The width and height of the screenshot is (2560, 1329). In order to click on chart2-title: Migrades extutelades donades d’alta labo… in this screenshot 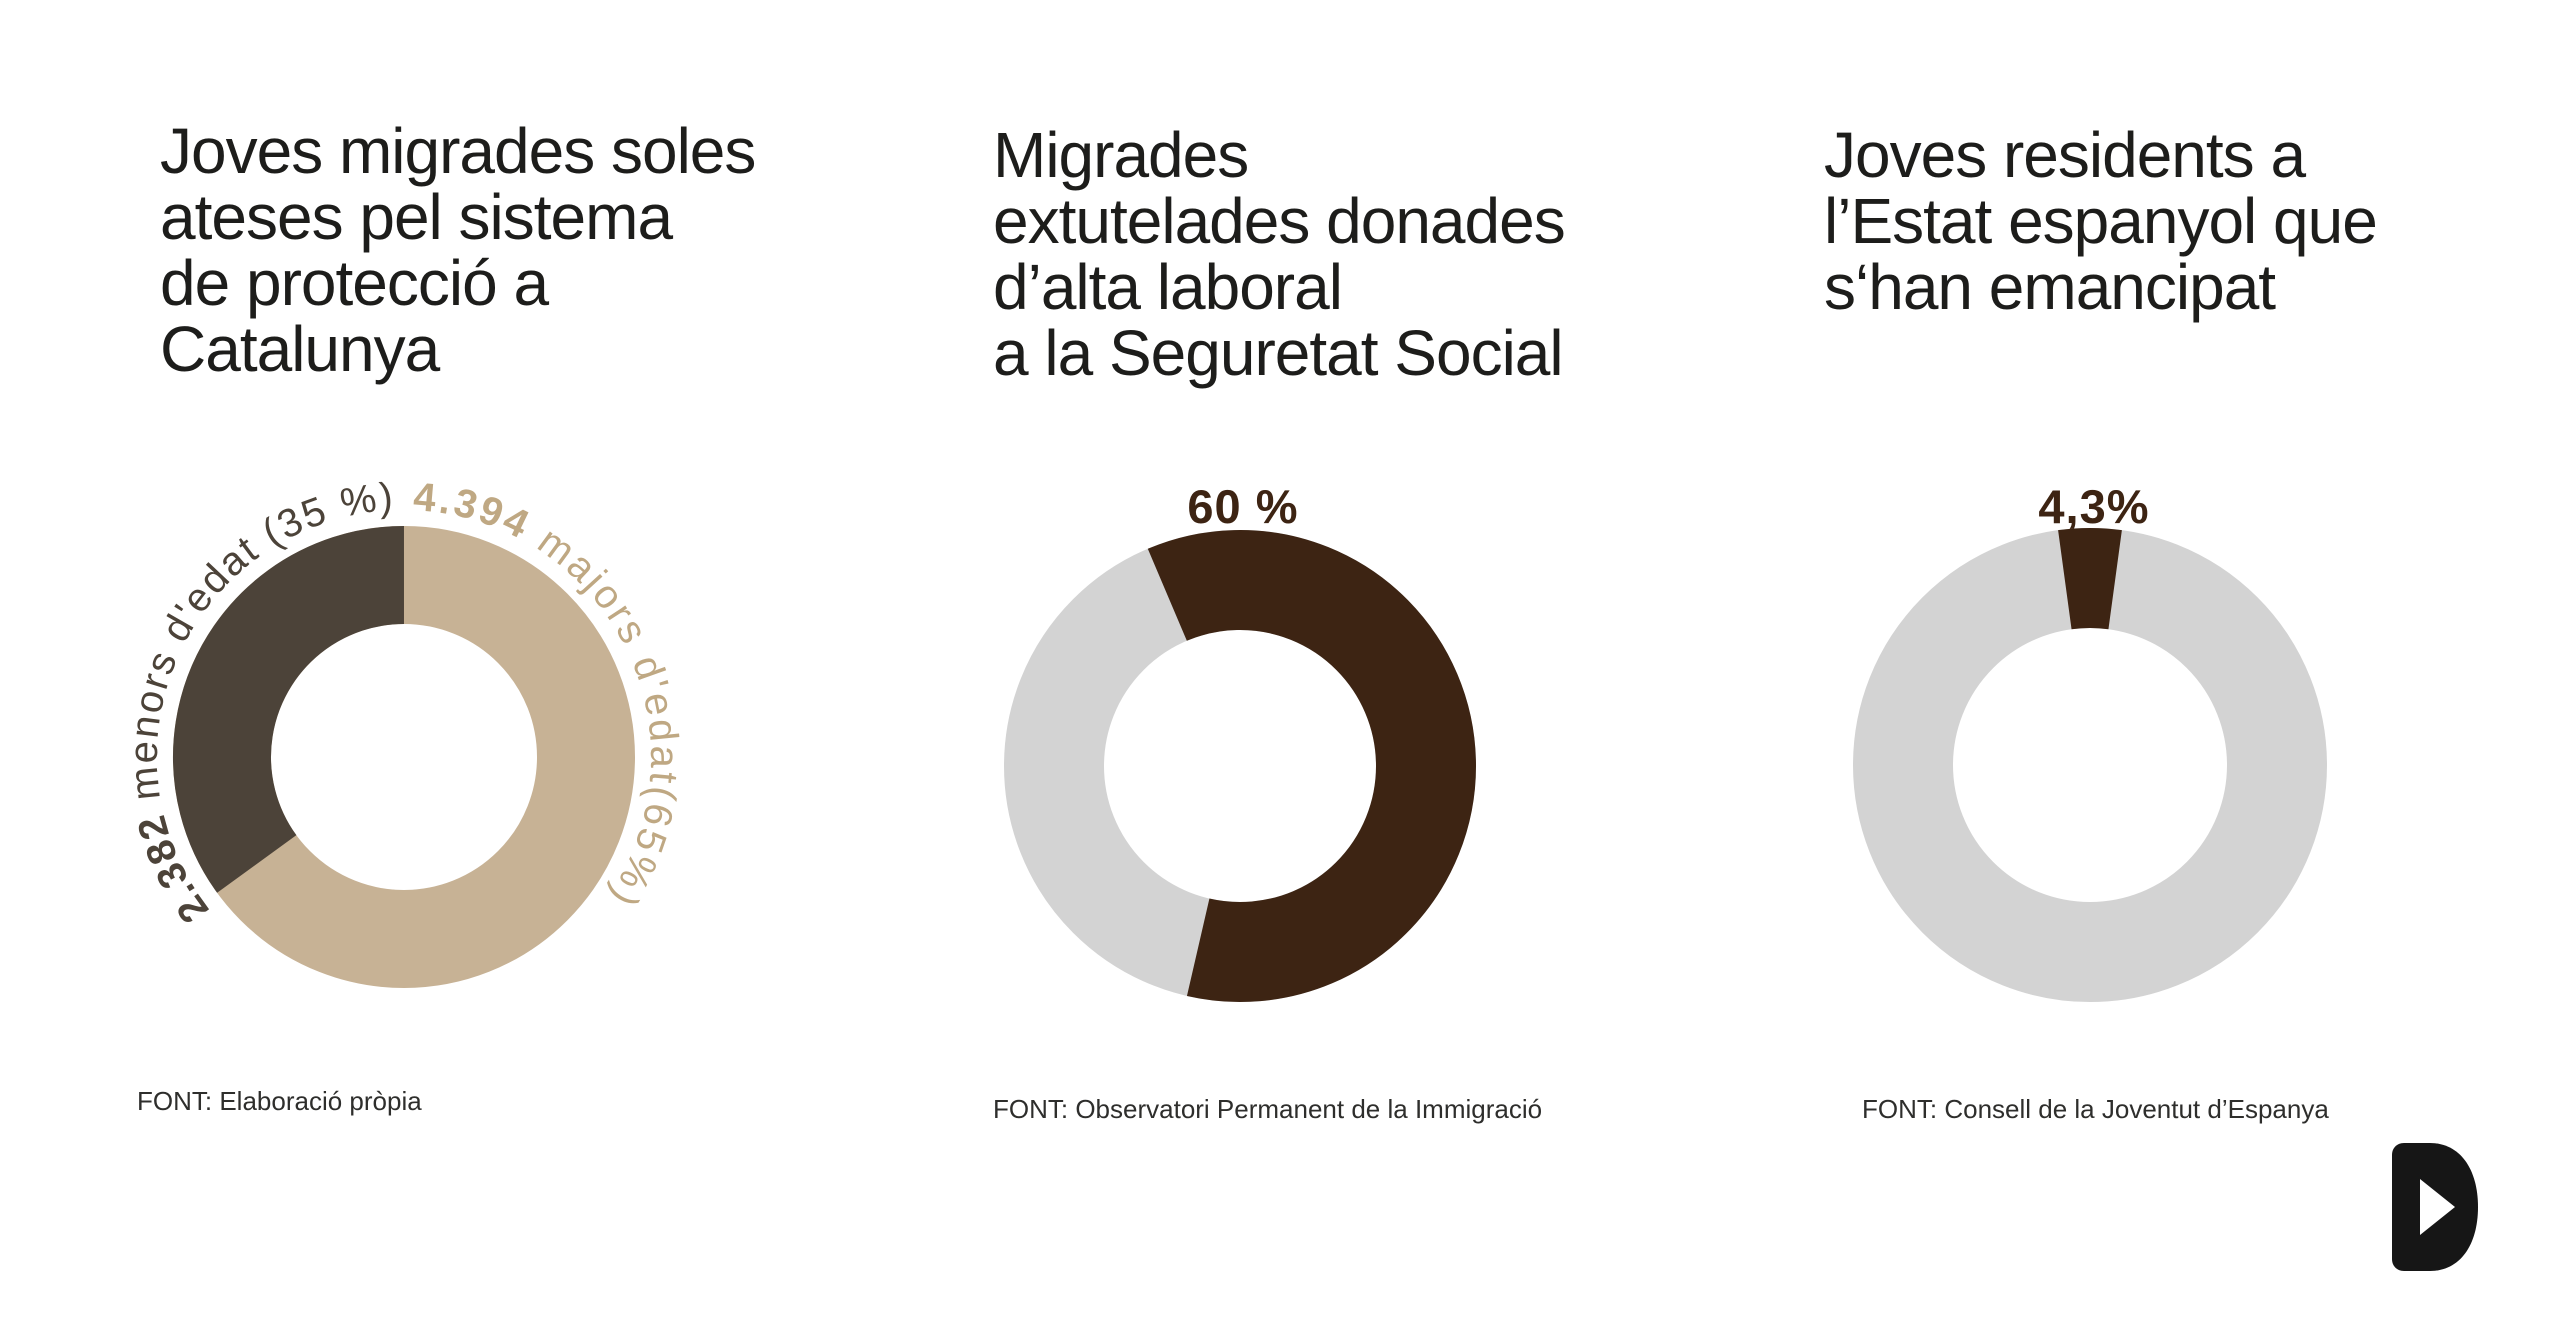, I will do `click(1279, 254)`.